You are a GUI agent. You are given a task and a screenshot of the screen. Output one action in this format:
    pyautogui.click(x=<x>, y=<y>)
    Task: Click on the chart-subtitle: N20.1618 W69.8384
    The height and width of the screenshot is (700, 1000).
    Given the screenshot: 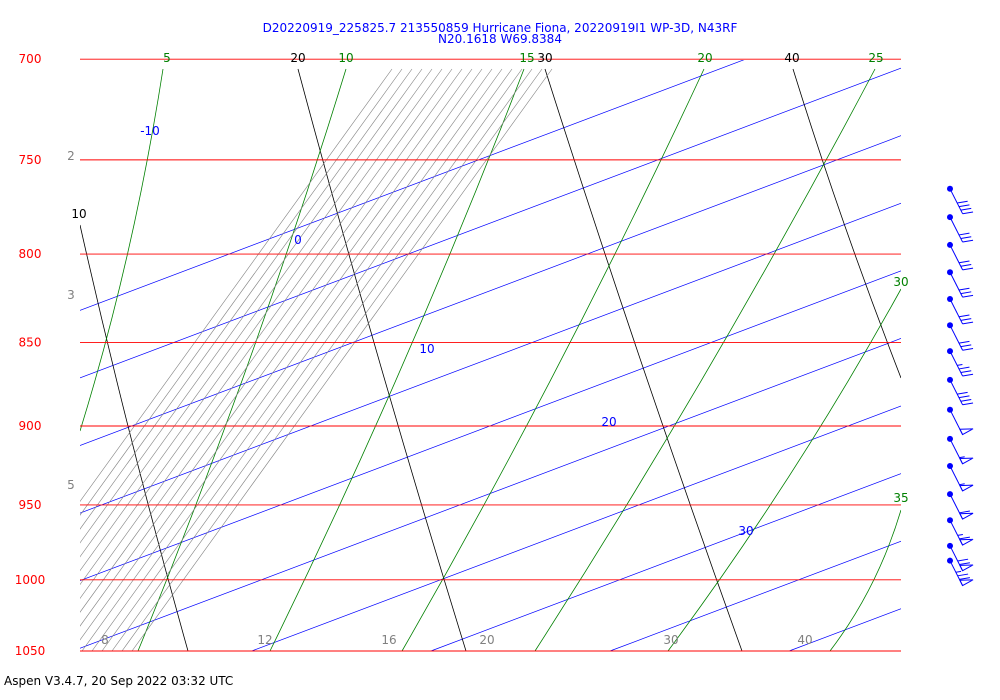 What is the action you would take?
    pyautogui.click(x=500, y=39)
    